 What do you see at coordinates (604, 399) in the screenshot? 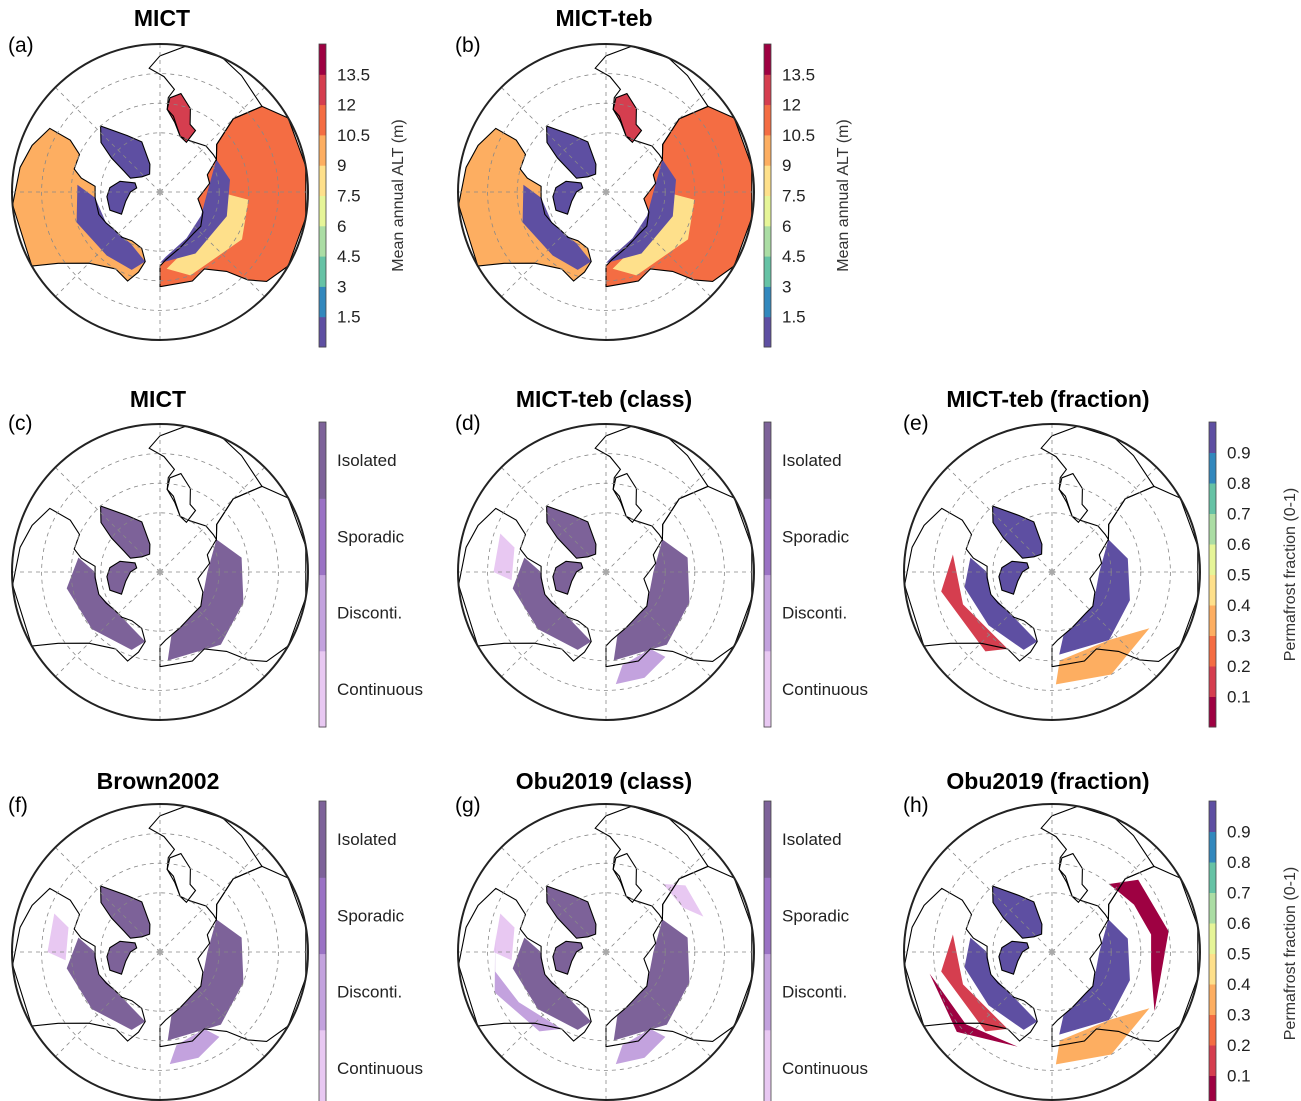
I see `panel-title: MICT-teb (class)` at bounding box center [604, 399].